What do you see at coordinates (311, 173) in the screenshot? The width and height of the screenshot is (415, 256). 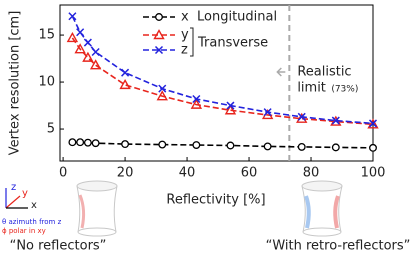 I see `x-tick-label: 80` at bounding box center [311, 173].